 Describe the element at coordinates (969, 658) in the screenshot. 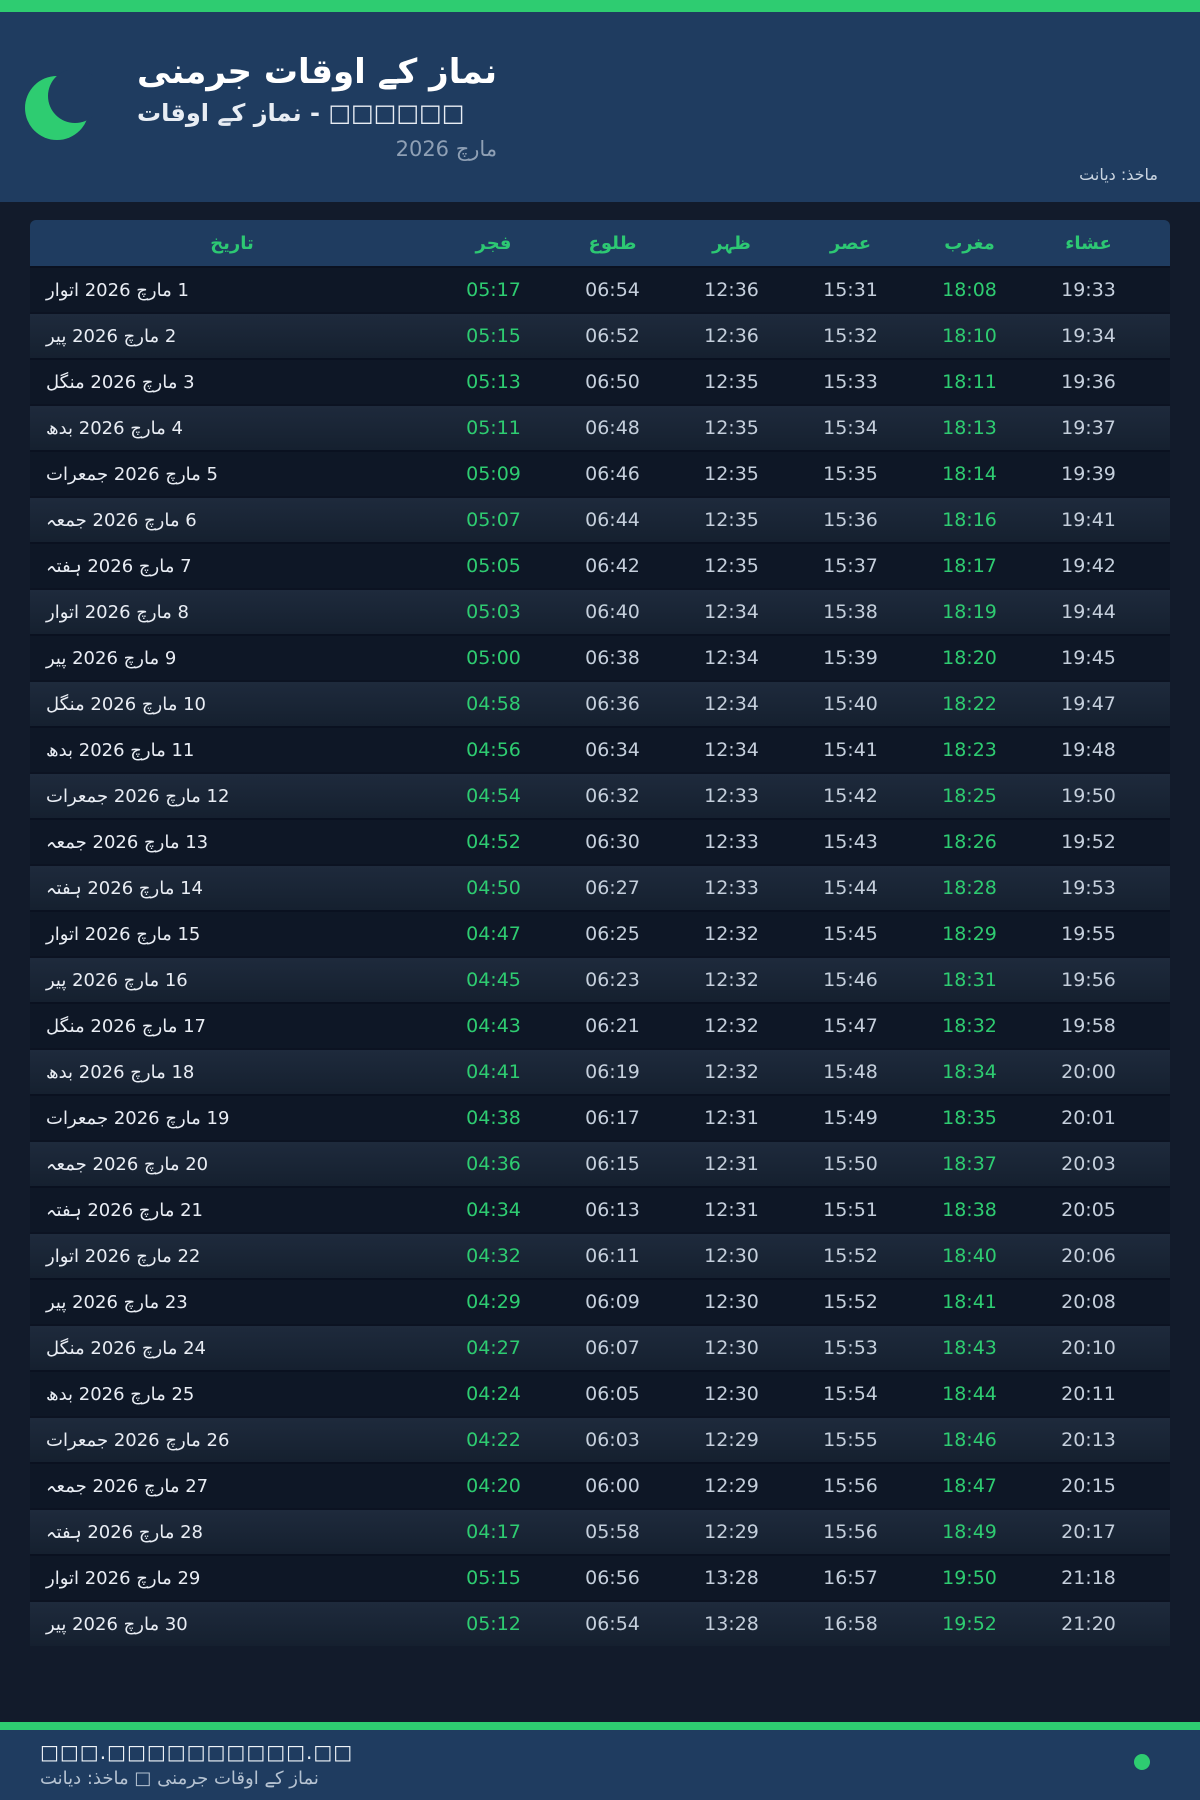

I see `maghrib-time: 18:20` at that location.